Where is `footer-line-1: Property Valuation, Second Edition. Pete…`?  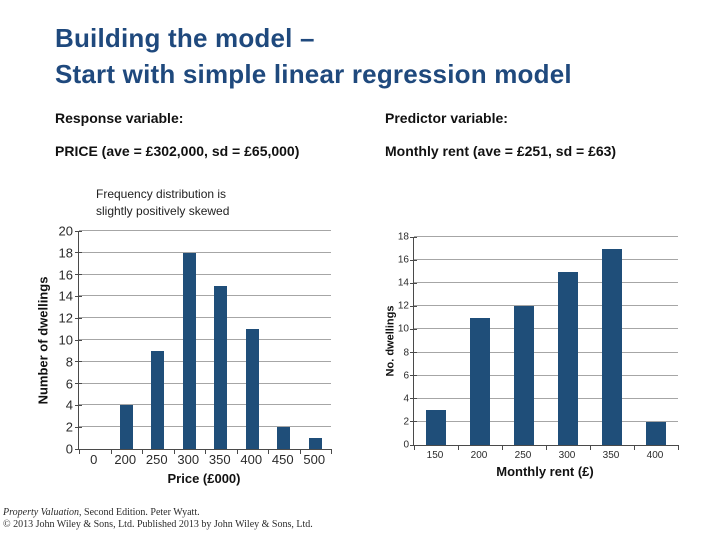 footer-line-1: Property Valuation, Second Edition. Pete… is located at coordinates (158, 513).